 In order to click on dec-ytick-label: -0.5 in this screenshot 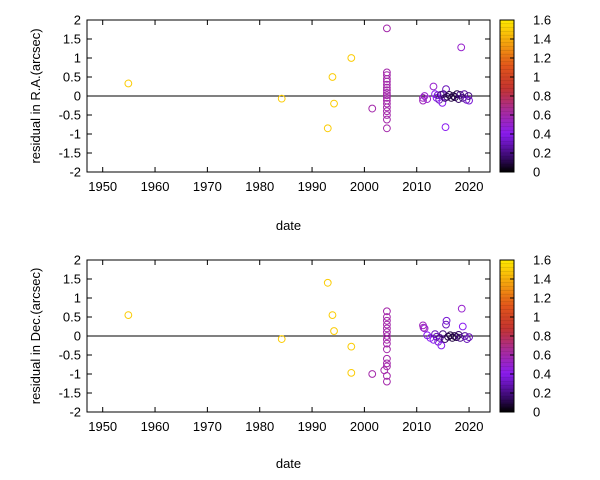, I will do `click(70, 355)`.